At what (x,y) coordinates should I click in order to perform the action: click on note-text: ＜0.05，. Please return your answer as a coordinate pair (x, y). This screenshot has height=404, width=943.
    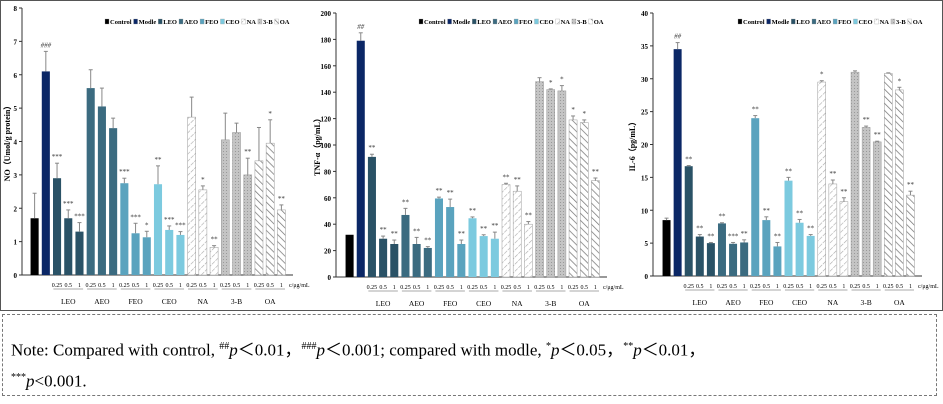
    Looking at the image, I should click on (591, 350).